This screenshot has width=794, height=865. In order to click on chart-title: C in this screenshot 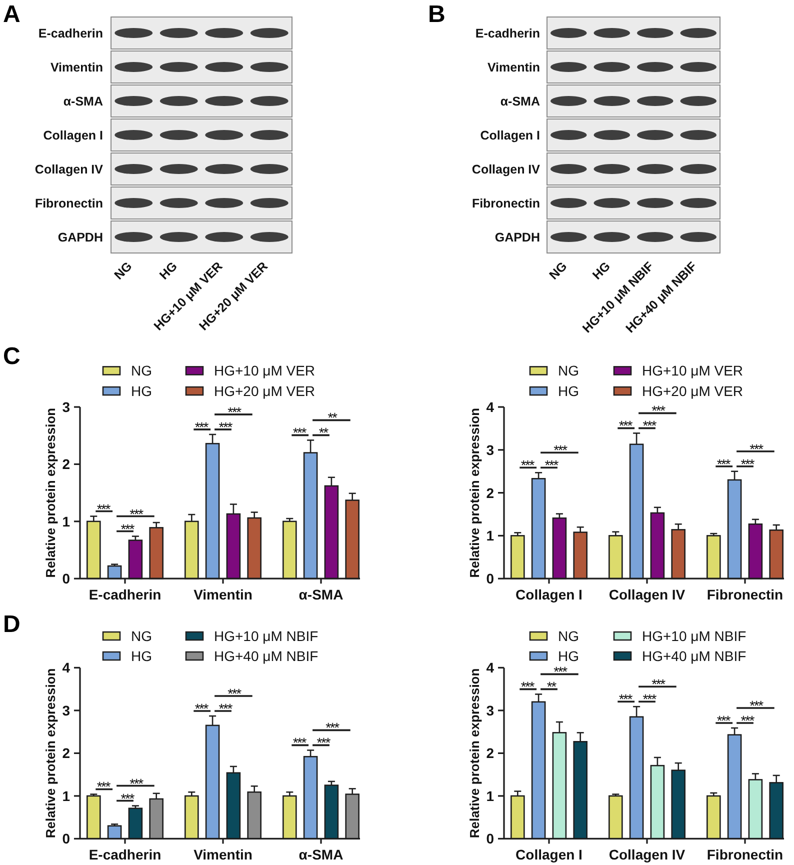, I will do `click(11, 356)`.